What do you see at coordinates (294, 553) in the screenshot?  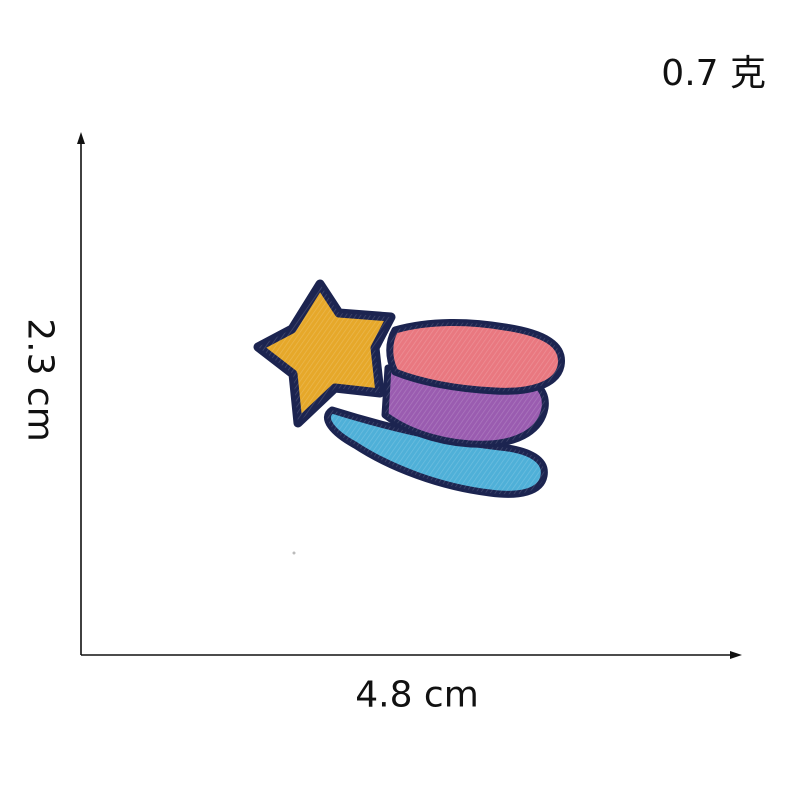 I see `speck` at bounding box center [294, 553].